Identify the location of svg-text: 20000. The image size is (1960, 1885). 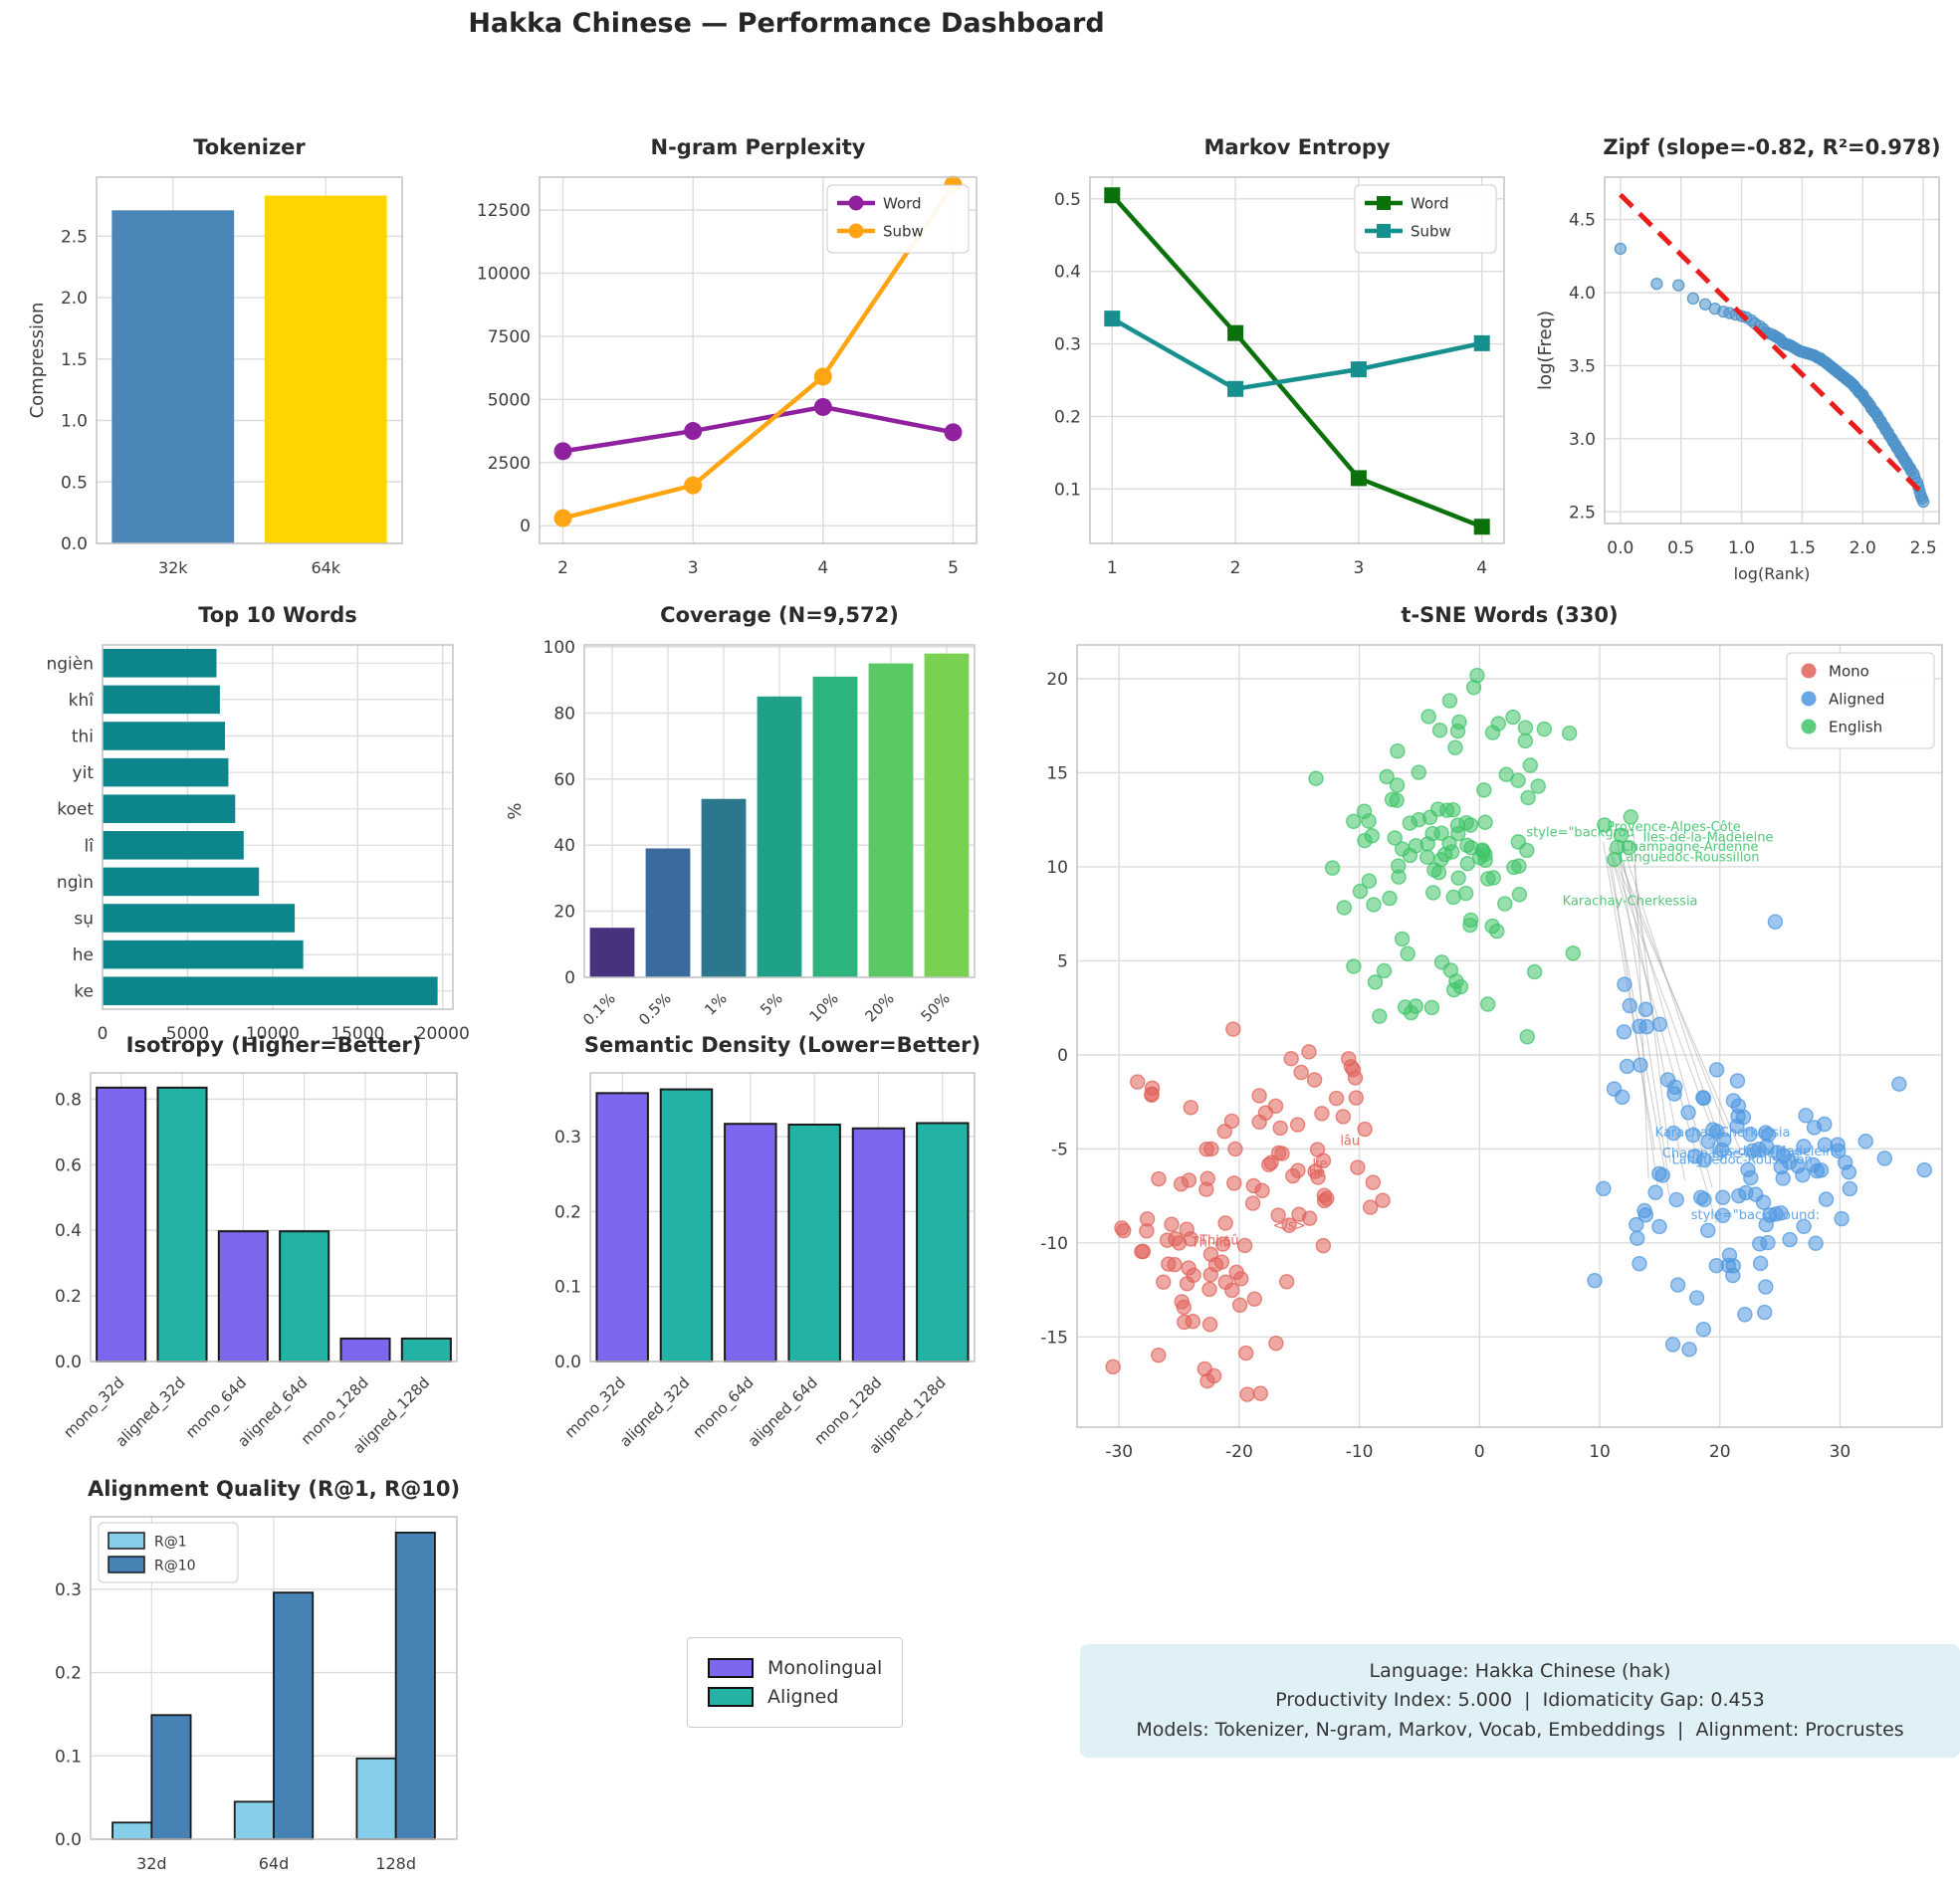
(443, 1034).